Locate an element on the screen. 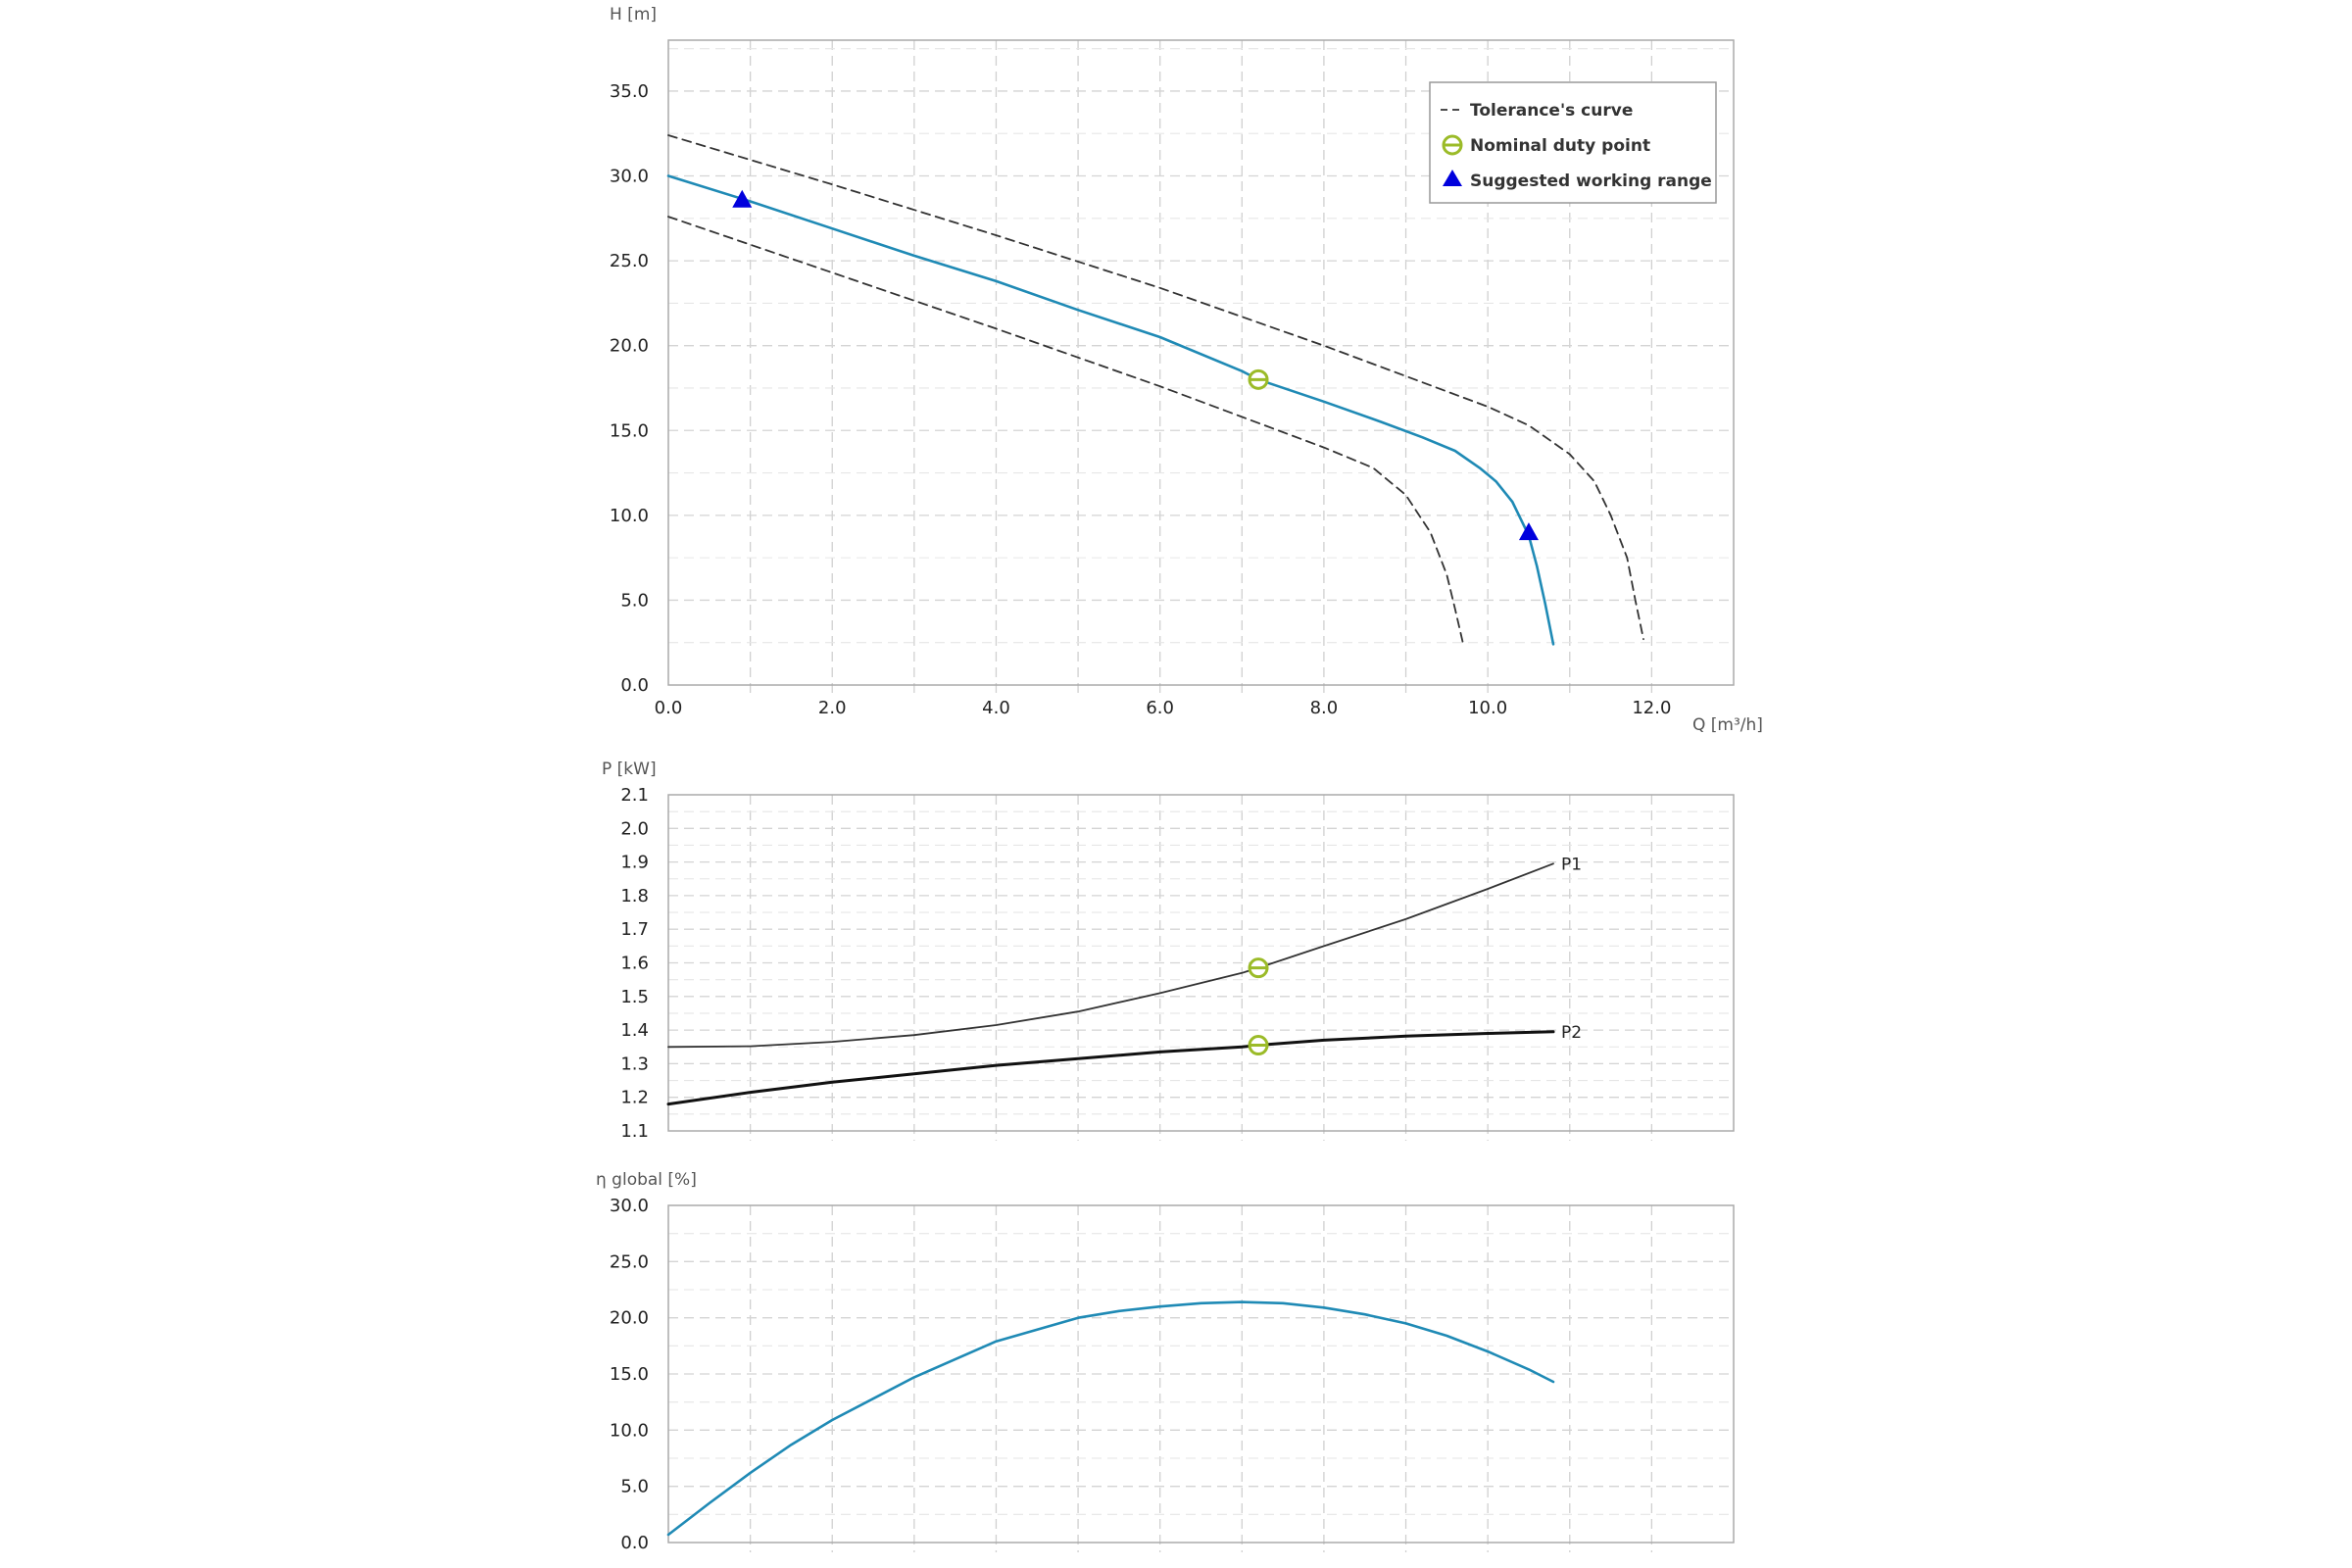 The width and height of the screenshot is (2352, 1568). legend-box is located at coordinates (1573, 142).